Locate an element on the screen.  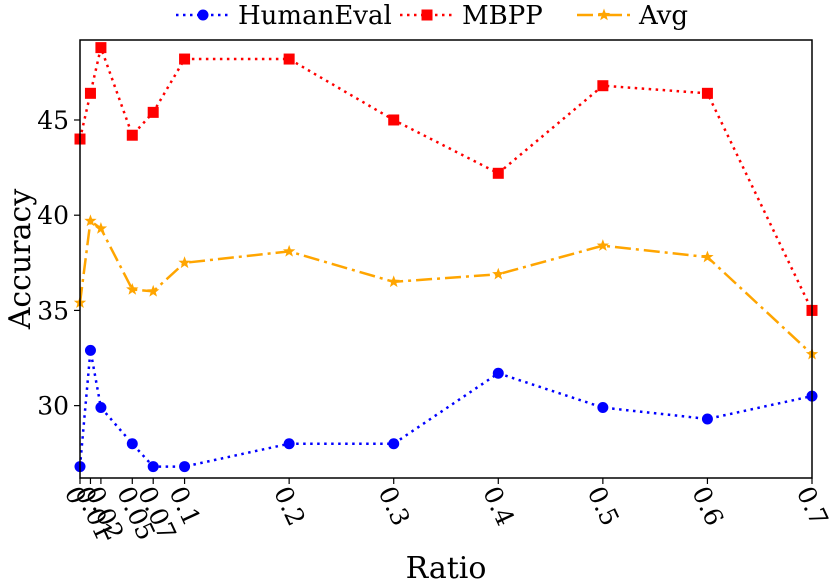
y-axis-ticks: 30 35 40 45 is located at coordinates (58, 263).